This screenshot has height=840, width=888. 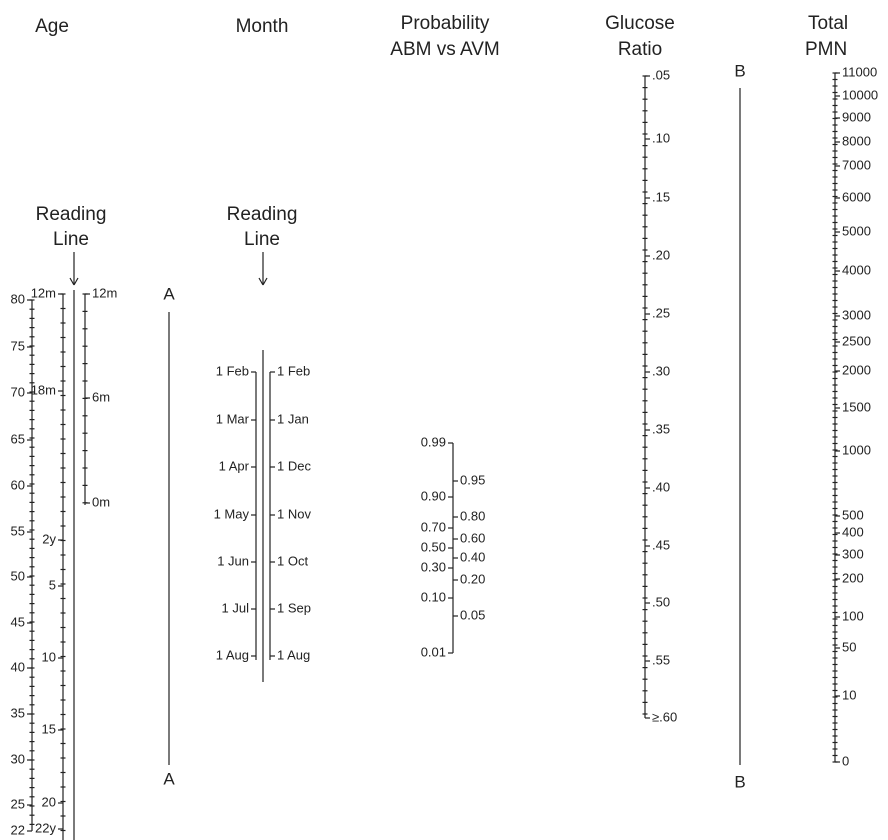 What do you see at coordinates (661, 254) in the screenshot?
I see `scale-label: .20` at bounding box center [661, 254].